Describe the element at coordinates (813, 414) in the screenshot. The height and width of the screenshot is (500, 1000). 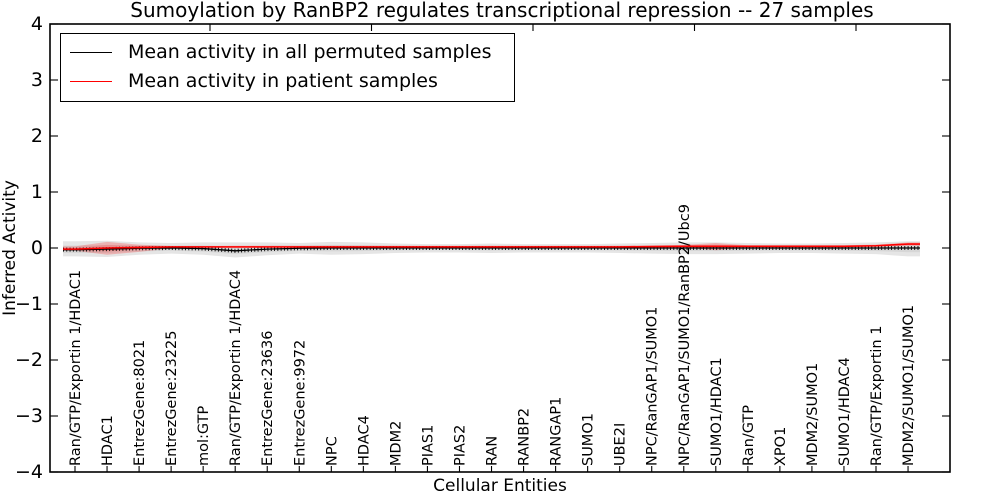
I see `x-tick-label: MDM2/SUMO1` at that location.